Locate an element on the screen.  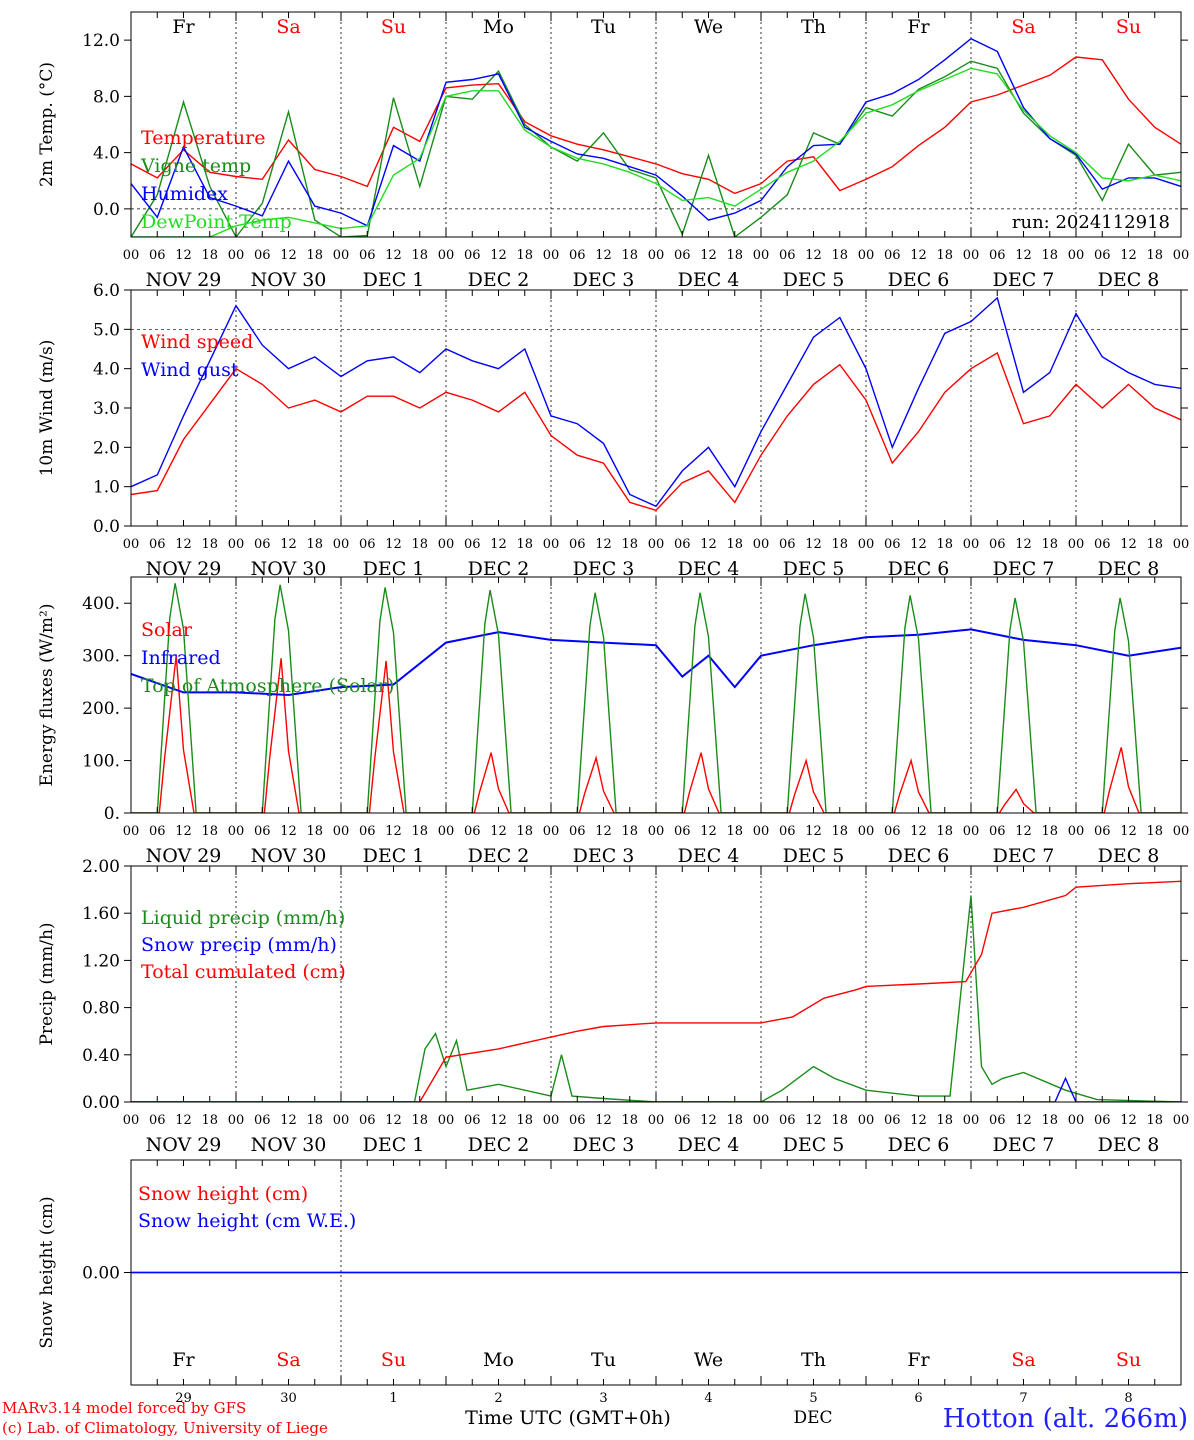
y-tick-label: 400. is located at coordinates (101, 604).